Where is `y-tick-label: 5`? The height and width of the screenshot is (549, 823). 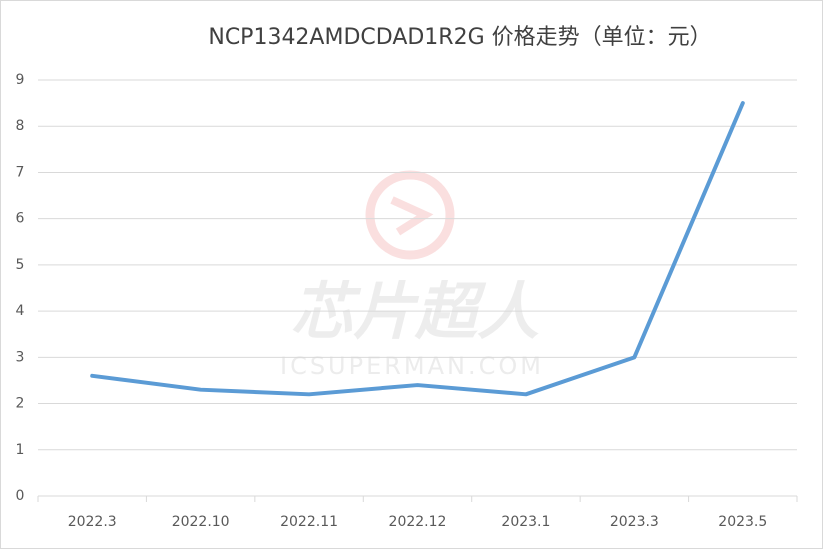 y-tick-label: 5 is located at coordinates (20, 265).